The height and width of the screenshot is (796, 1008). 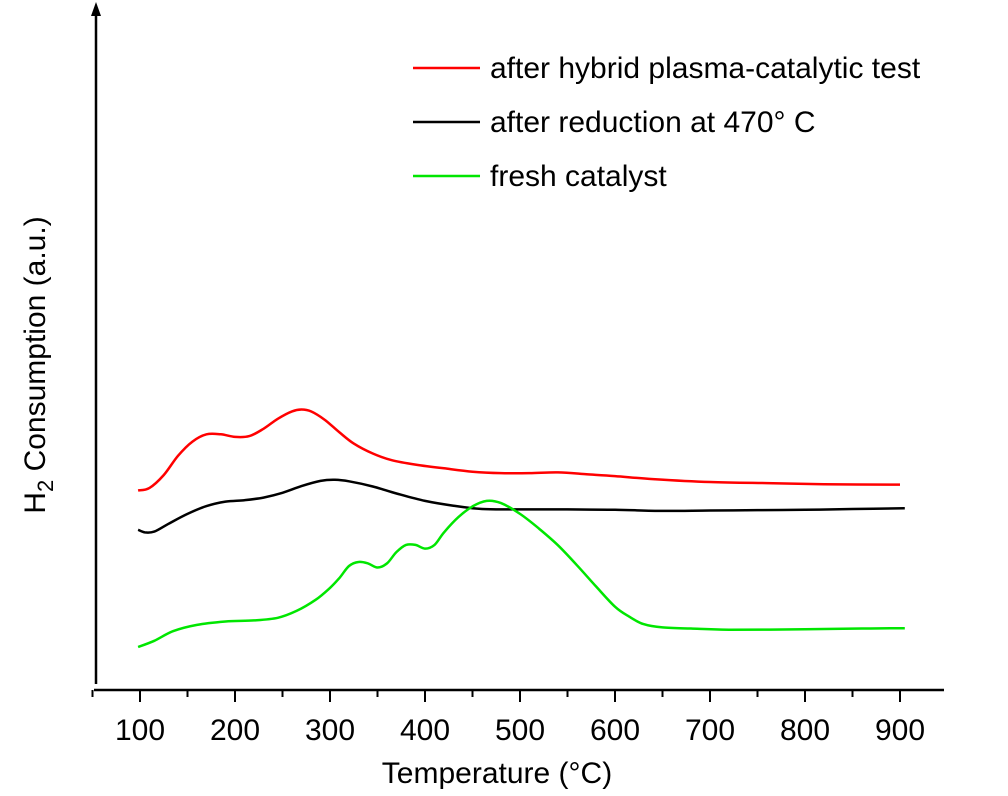 I want to click on x-tick-label: 400, so click(x=425, y=730).